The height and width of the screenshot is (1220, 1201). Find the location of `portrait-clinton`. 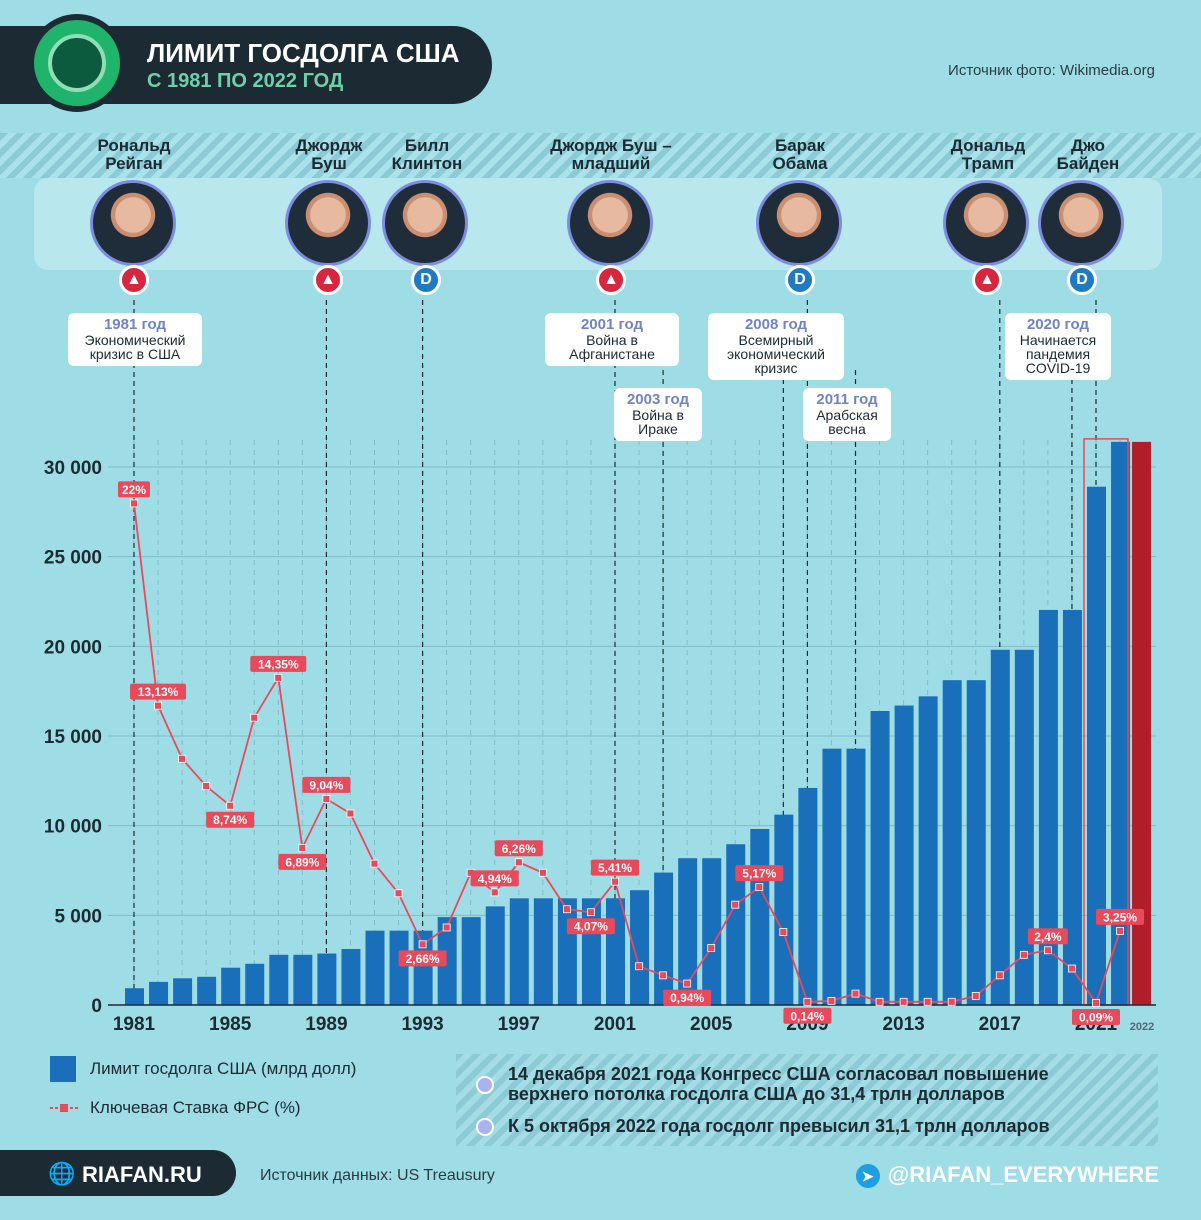

portrait-clinton is located at coordinates (425, 223).